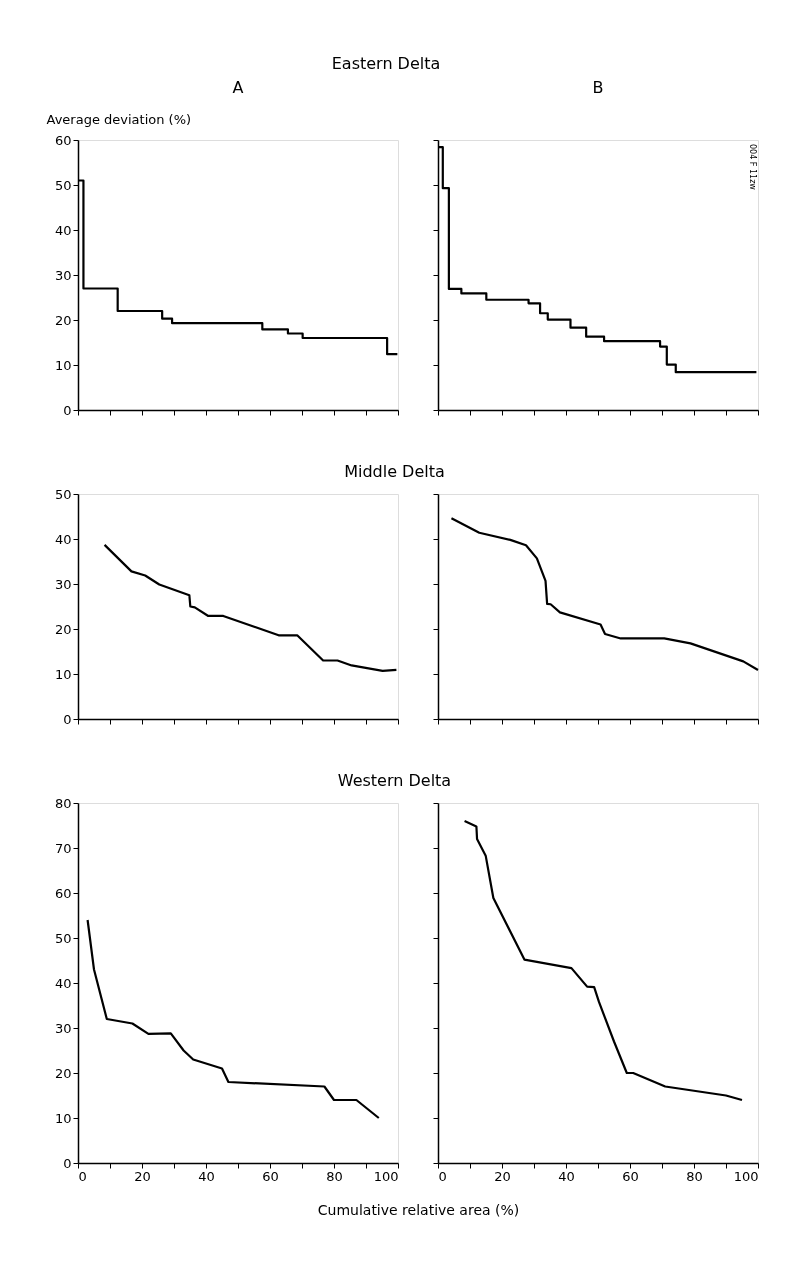 Image resolution: width=793 pixels, height=1285 pixels. Describe the element at coordinates (394, 780) in the screenshot. I see `chart-title: Western Delta` at that location.